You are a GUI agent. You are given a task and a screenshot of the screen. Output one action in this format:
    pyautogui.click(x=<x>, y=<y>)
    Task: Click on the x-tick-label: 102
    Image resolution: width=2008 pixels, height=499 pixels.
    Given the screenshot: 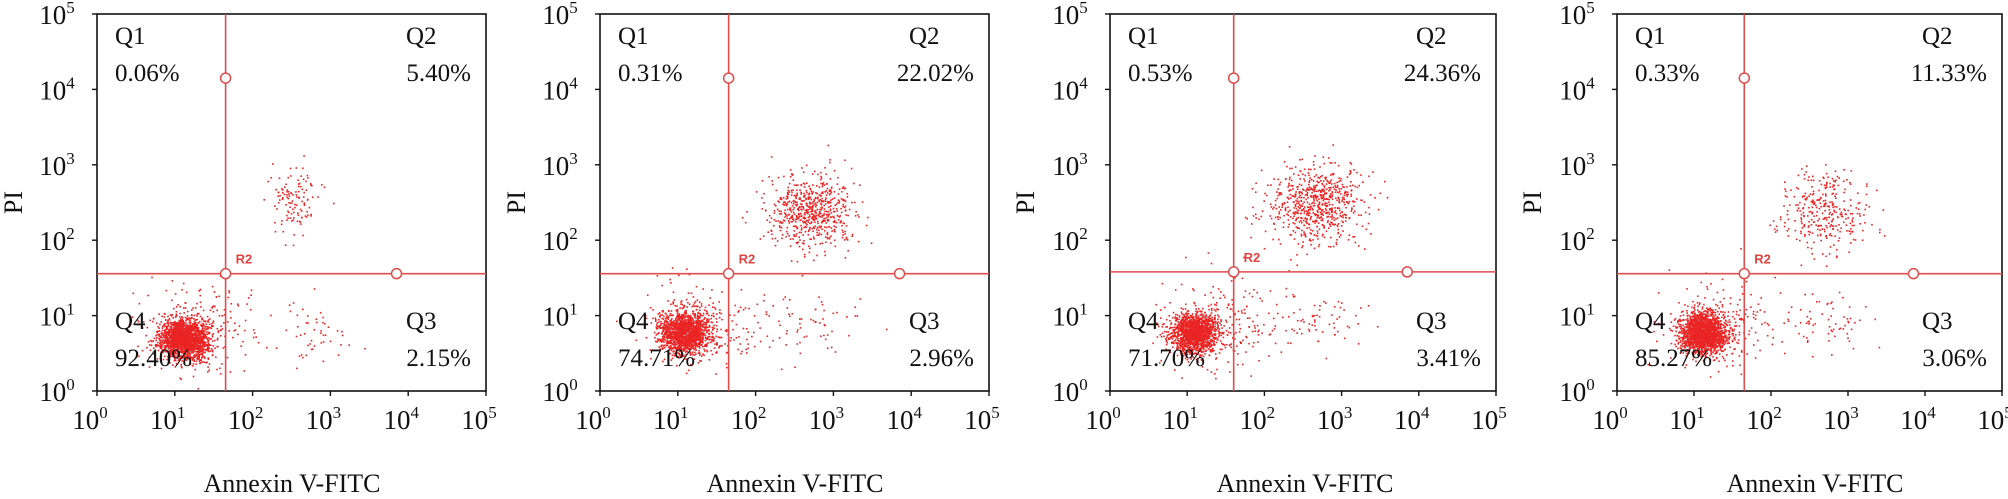 What is the action you would take?
    pyautogui.click(x=246, y=419)
    